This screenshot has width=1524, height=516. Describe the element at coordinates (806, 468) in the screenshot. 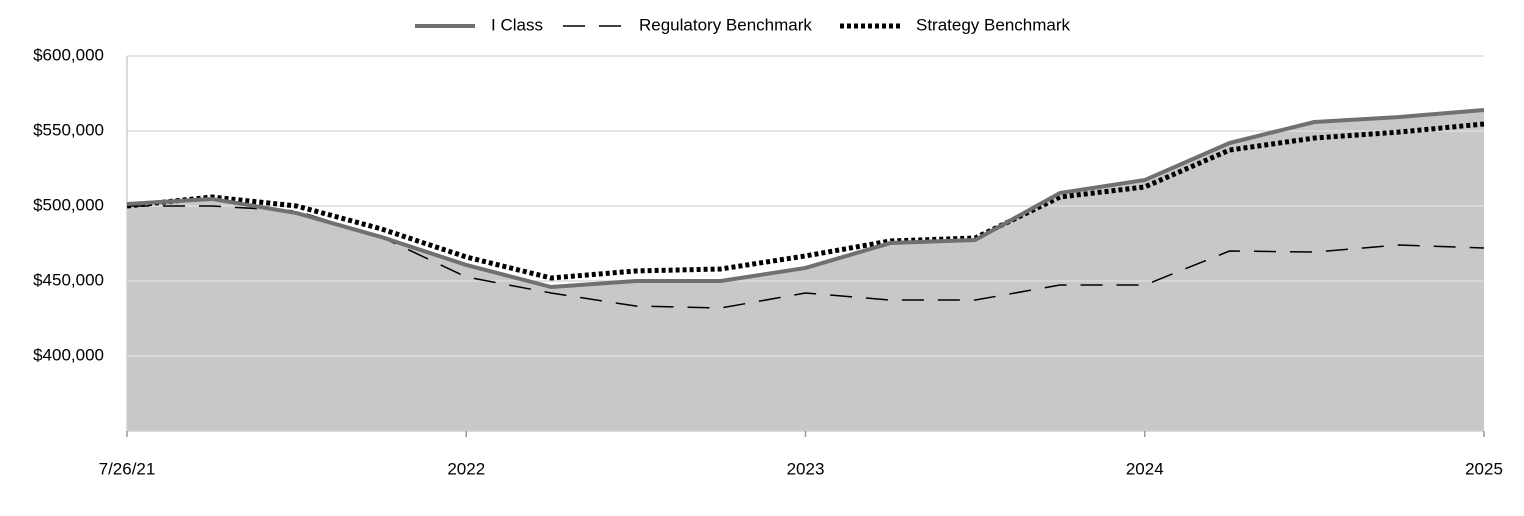

I see `x-tick-label: 2023` at that location.